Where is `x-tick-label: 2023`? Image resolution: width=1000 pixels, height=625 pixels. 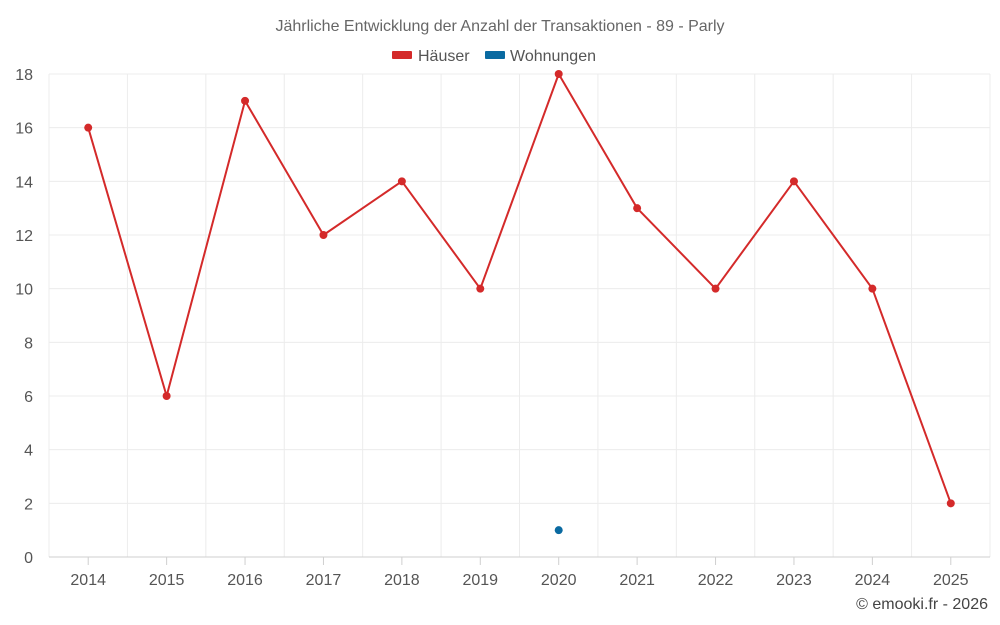 x-tick-label: 2023 is located at coordinates (794, 580).